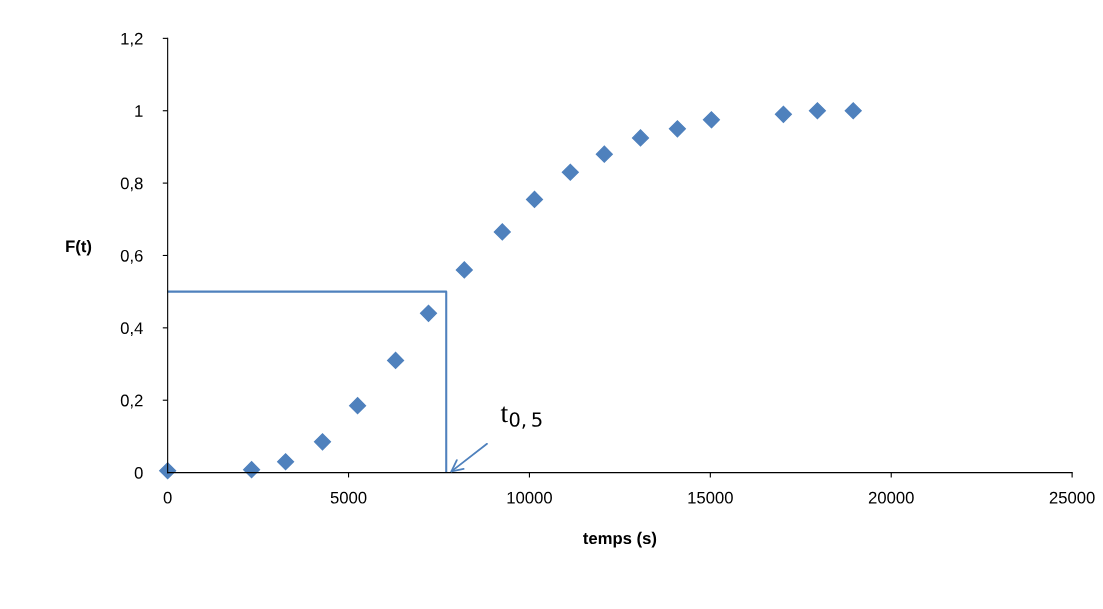  Describe the element at coordinates (167, 497) in the screenshot. I see `x-tick-label: 0` at that location.